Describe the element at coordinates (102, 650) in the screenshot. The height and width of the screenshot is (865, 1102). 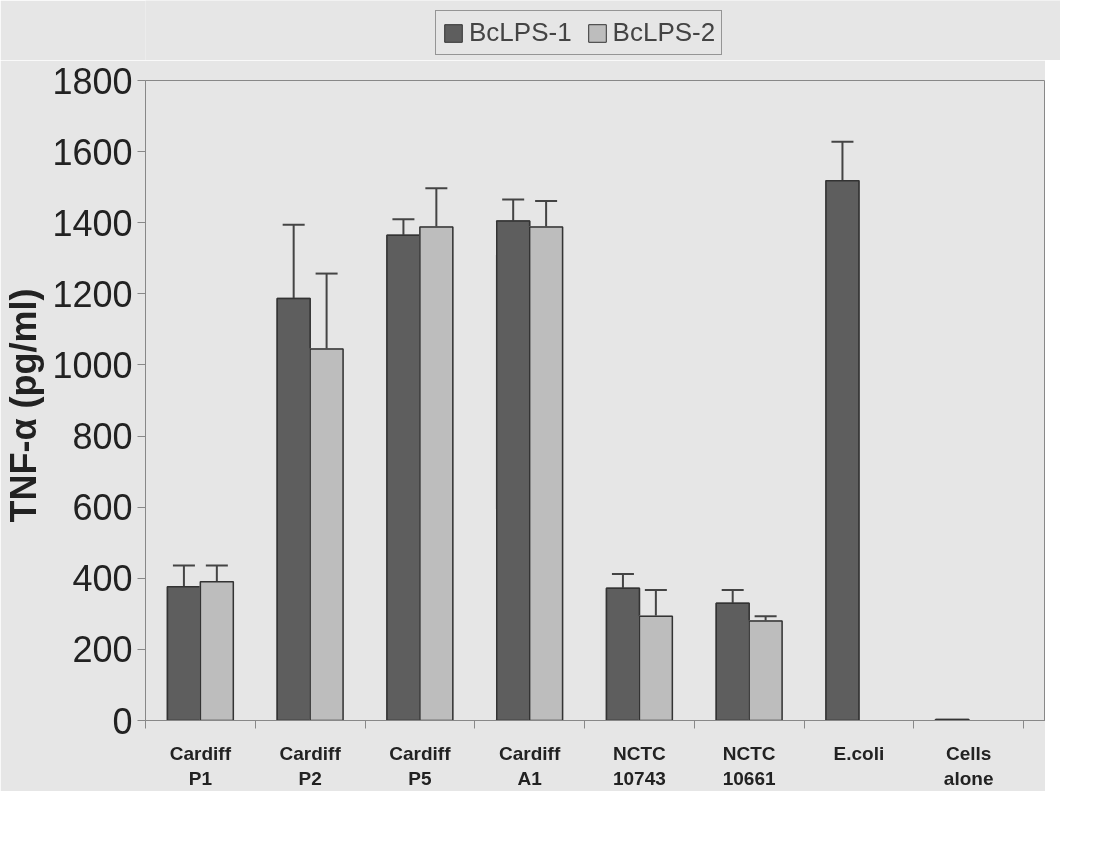
I see `y-tick-label: 200` at that location.